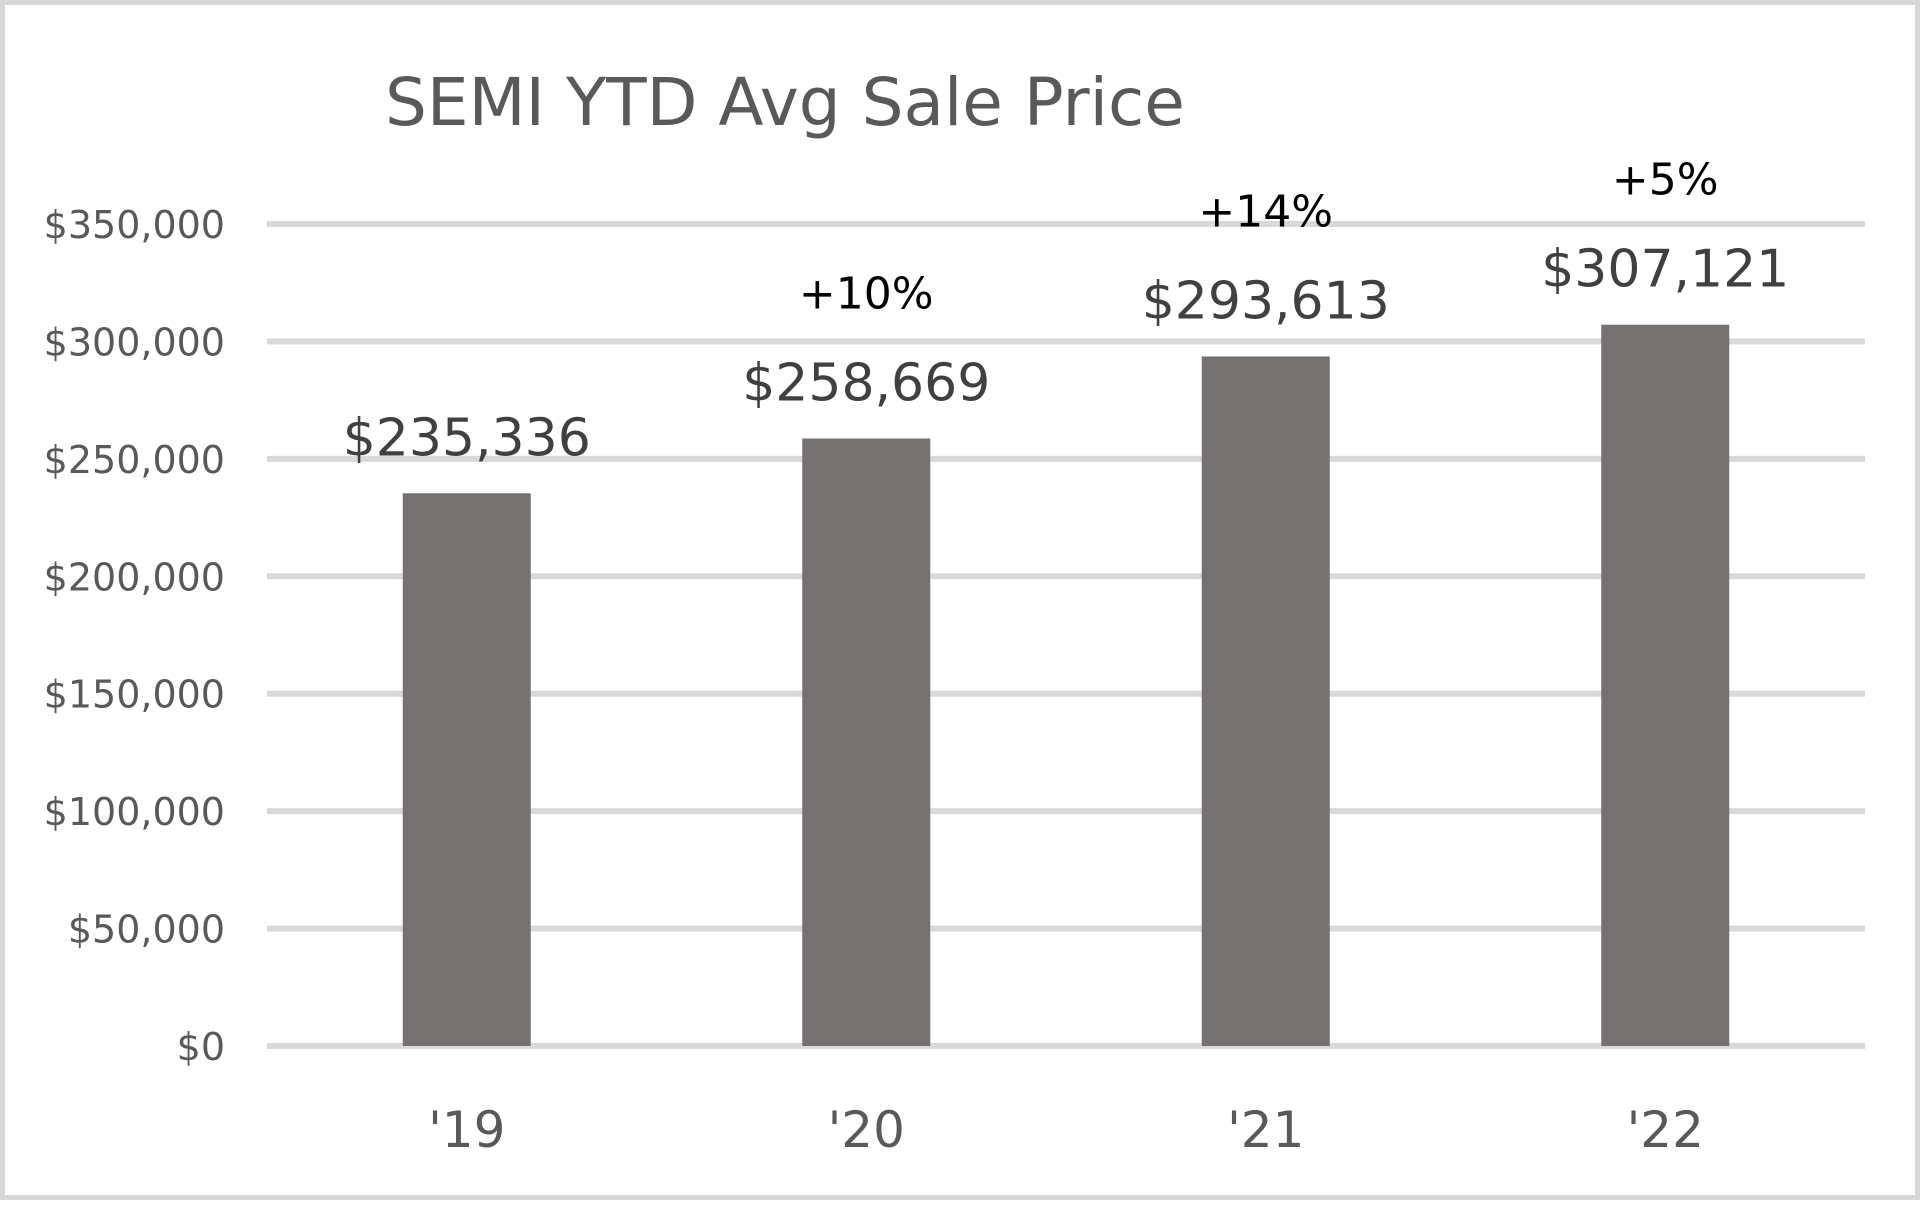  What do you see at coordinates (134, 695) in the screenshot?
I see `y-tick-label: $150,000` at bounding box center [134, 695].